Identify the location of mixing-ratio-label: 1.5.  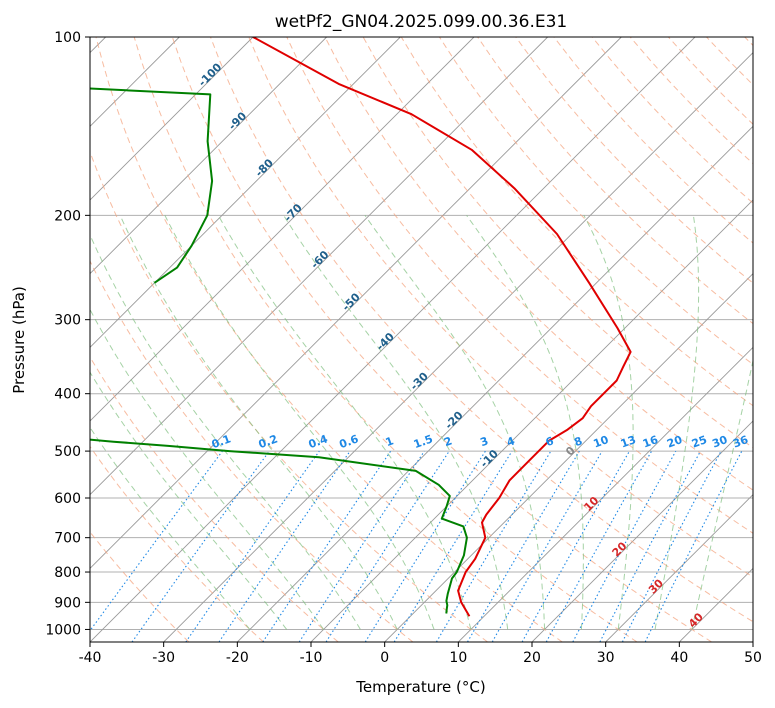
(423, 441).